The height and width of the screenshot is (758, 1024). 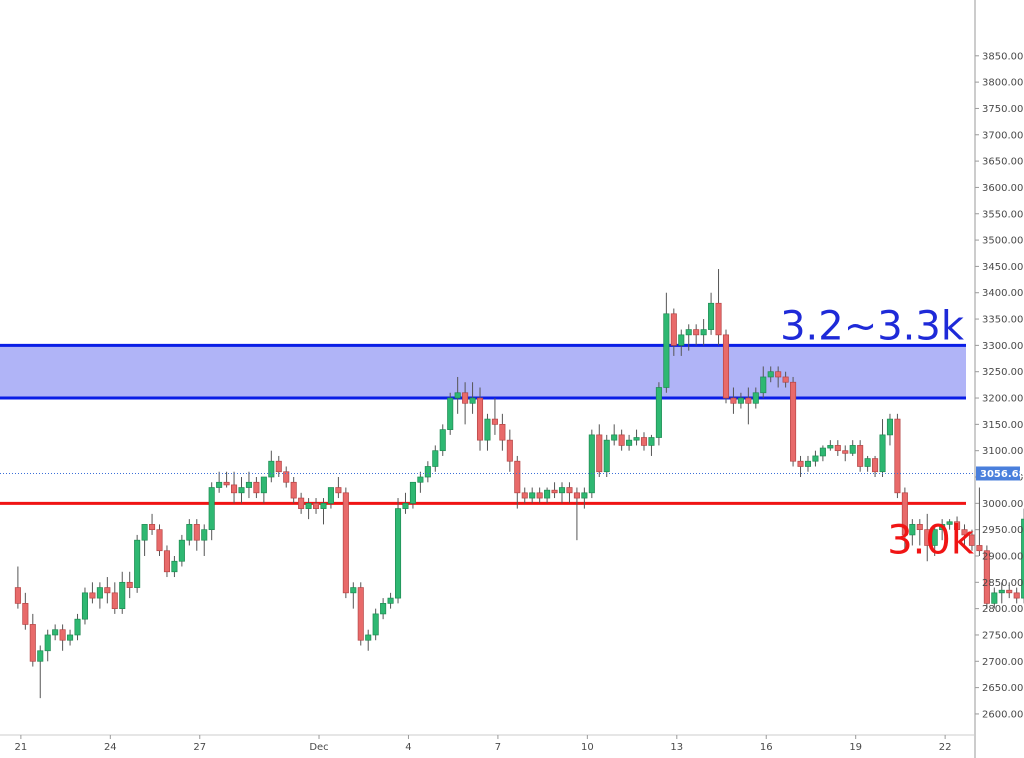 What do you see at coordinates (872, 326) in the screenshot?
I see `resistance-zone-label: 3.2~3.3k` at bounding box center [872, 326].